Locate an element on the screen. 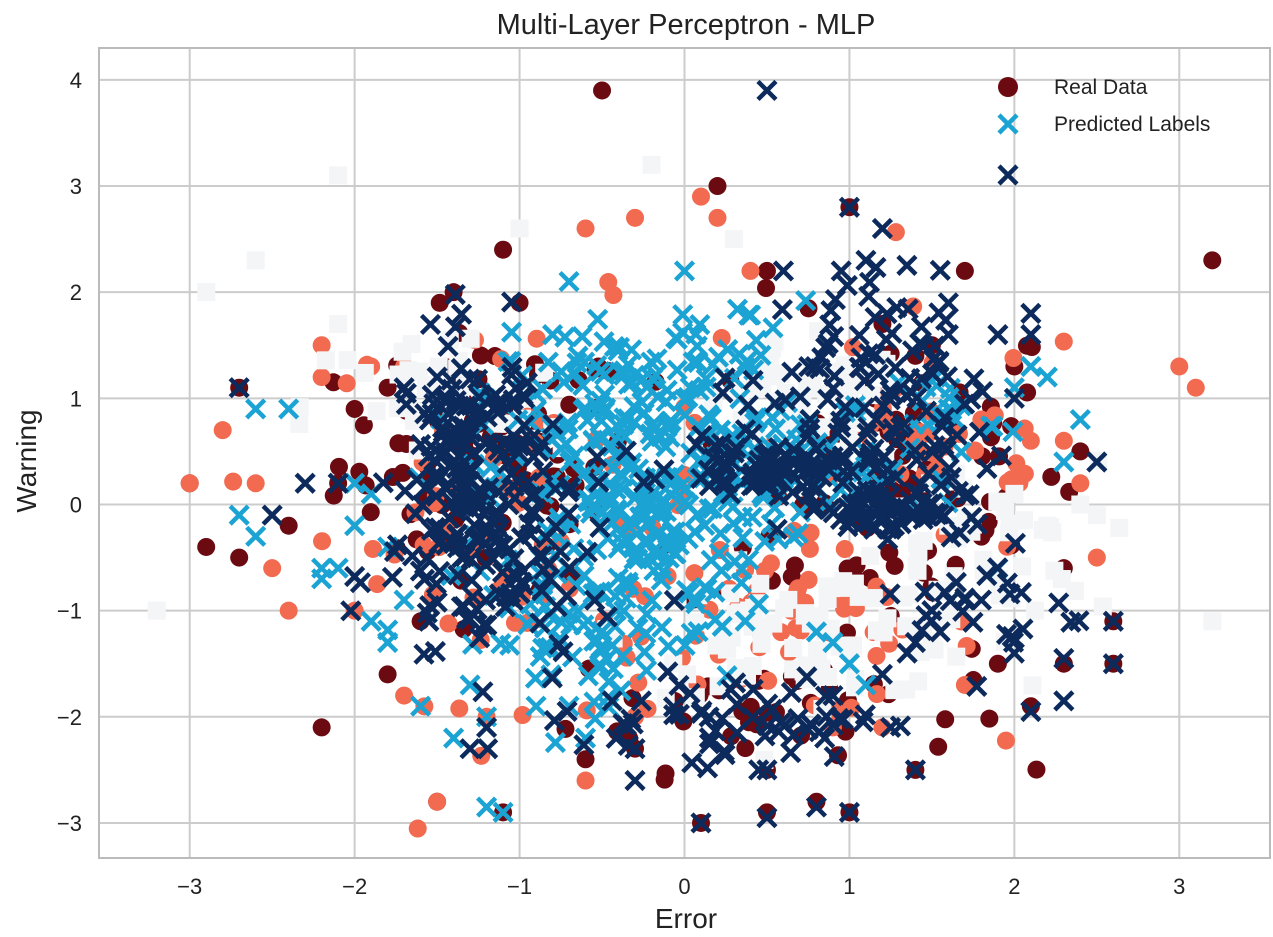 The image size is (1273, 937). legend-label: Real Data is located at coordinates (1101, 87).